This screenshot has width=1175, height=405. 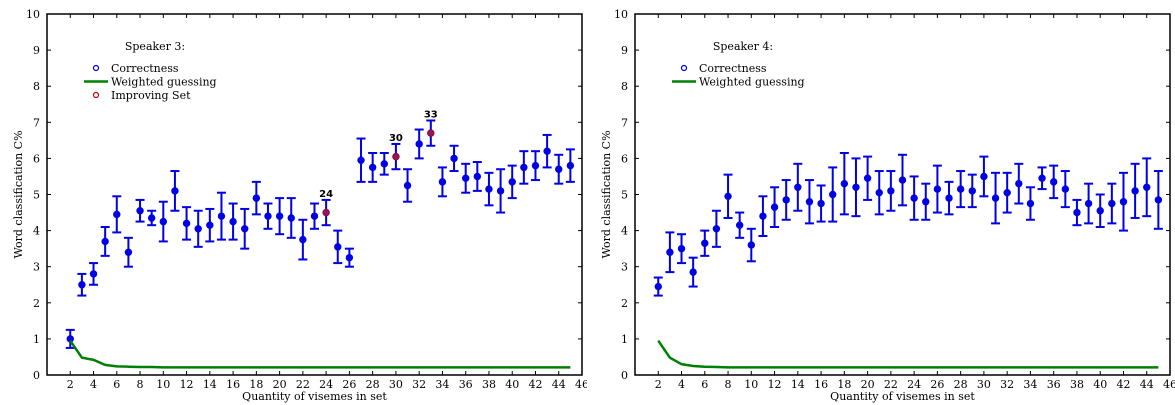 I want to click on x-tick-label: 22, so click(x=303, y=384).